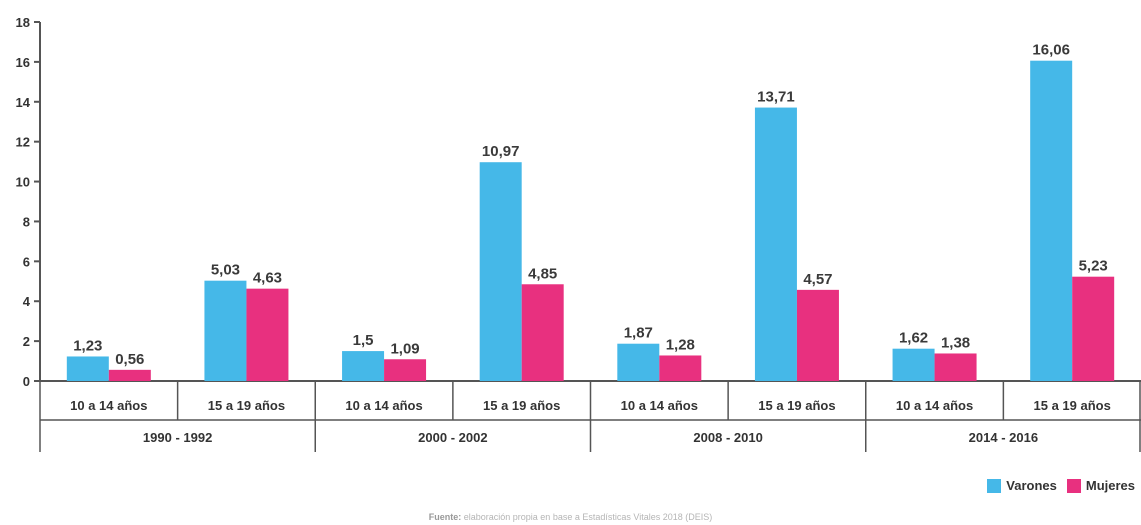 The height and width of the screenshot is (525, 1141). What do you see at coordinates (542, 273) in the screenshot?
I see `data-label-mujeres: 4,85` at bounding box center [542, 273].